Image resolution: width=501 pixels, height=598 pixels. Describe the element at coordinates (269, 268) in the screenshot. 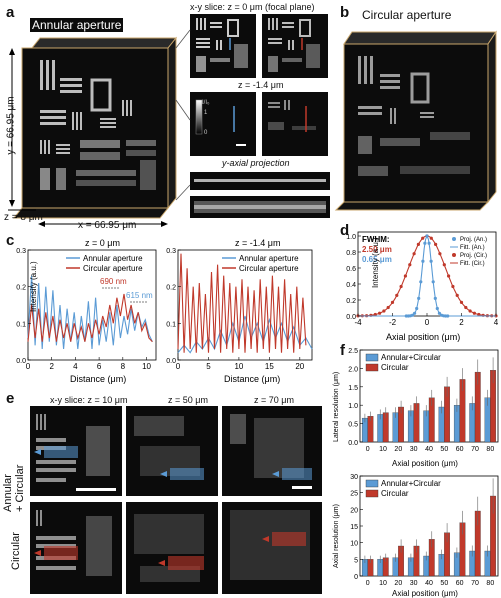

I see `c-right-legend-2: Circular aperture` at that location.